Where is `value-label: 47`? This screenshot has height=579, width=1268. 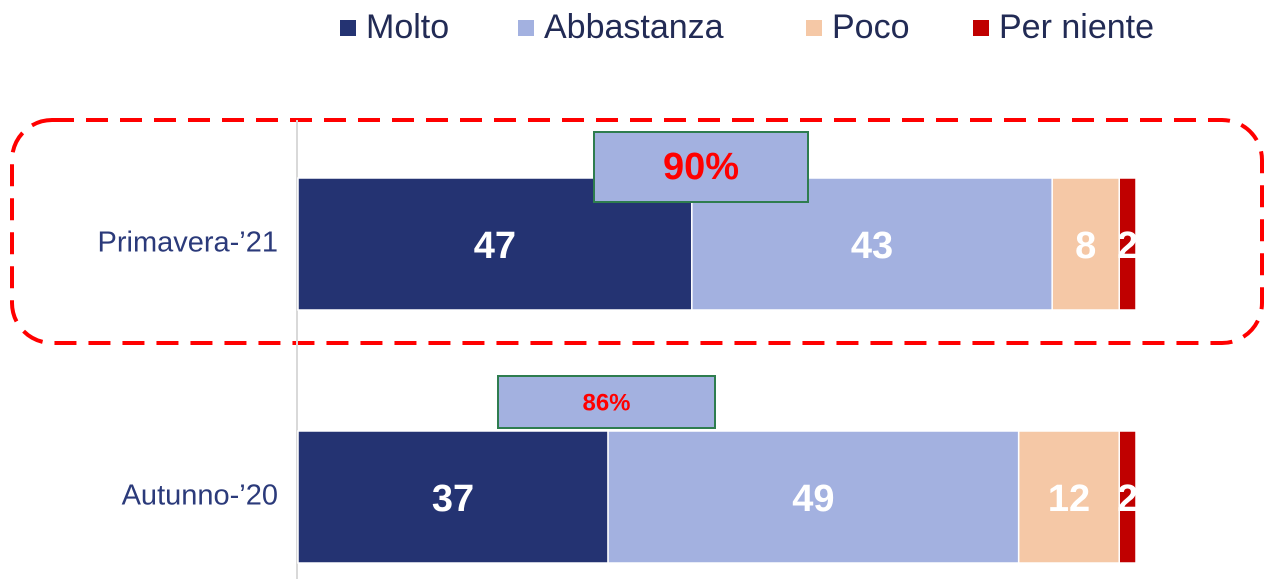
value-label: 47 is located at coordinates (495, 246).